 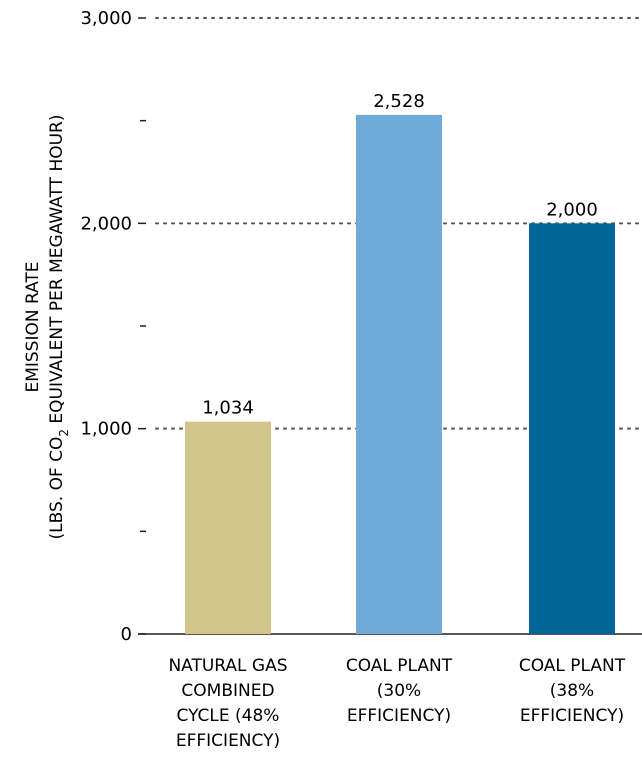 I want to click on category-label: (30%, so click(x=399, y=691).